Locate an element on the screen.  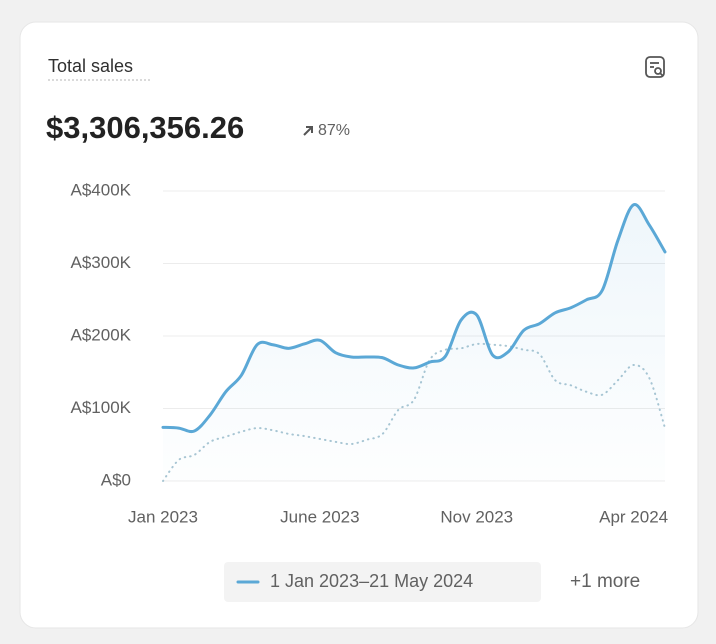
legend-box is located at coordinates (382, 582).